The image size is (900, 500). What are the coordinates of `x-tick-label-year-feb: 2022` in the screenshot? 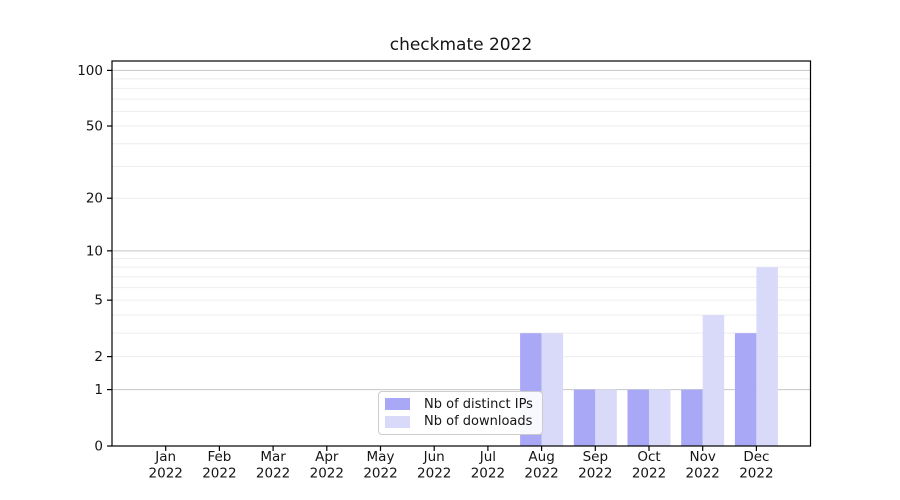 It's located at (219, 474).